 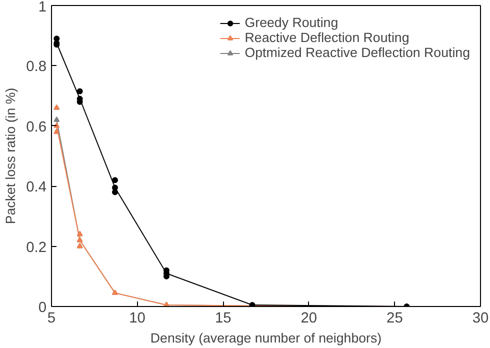 What do you see at coordinates (137, 318) in the screenshot?
I see `x-tick-label: 10` at bounding box center [137, 318].